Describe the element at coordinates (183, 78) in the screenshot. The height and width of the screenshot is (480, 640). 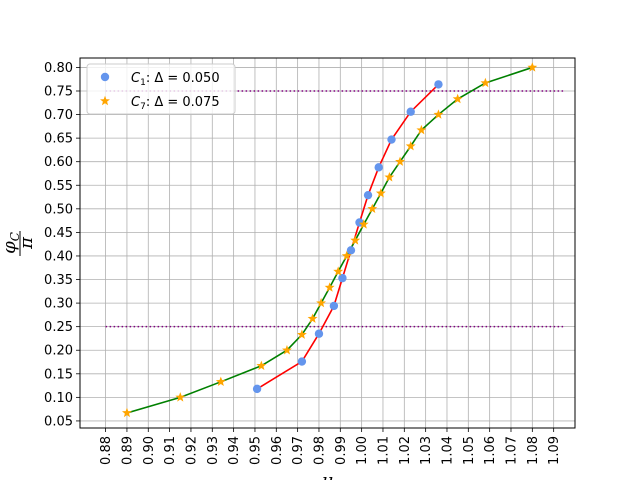
I see `legend-label-suffix: : Δ = 0.050` at that location.